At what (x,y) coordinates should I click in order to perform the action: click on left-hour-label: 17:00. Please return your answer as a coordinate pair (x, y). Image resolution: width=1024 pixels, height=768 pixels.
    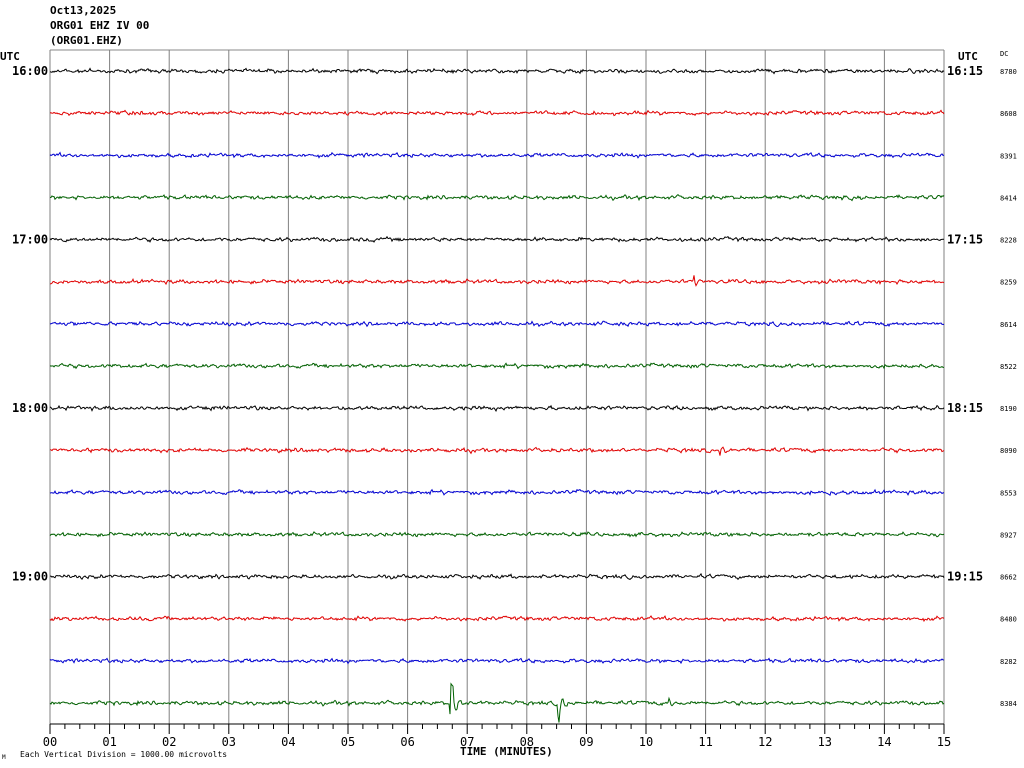
    Looking at the image, I should click on (30, 240).